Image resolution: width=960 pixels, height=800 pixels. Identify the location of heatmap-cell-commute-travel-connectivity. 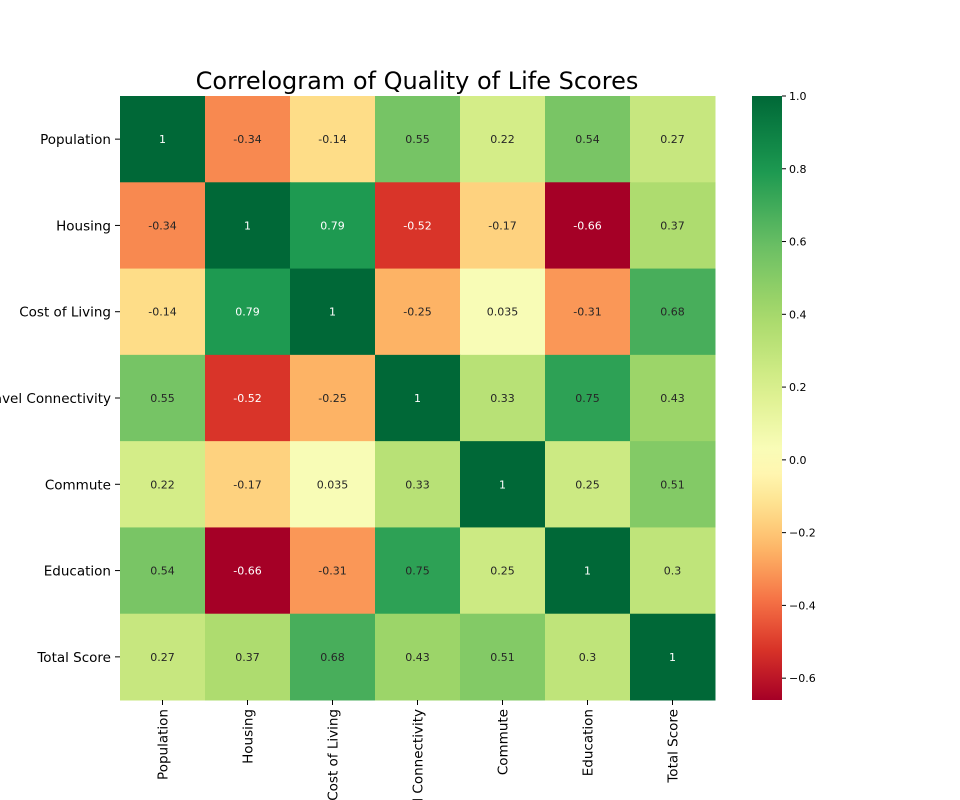
(418, 484).